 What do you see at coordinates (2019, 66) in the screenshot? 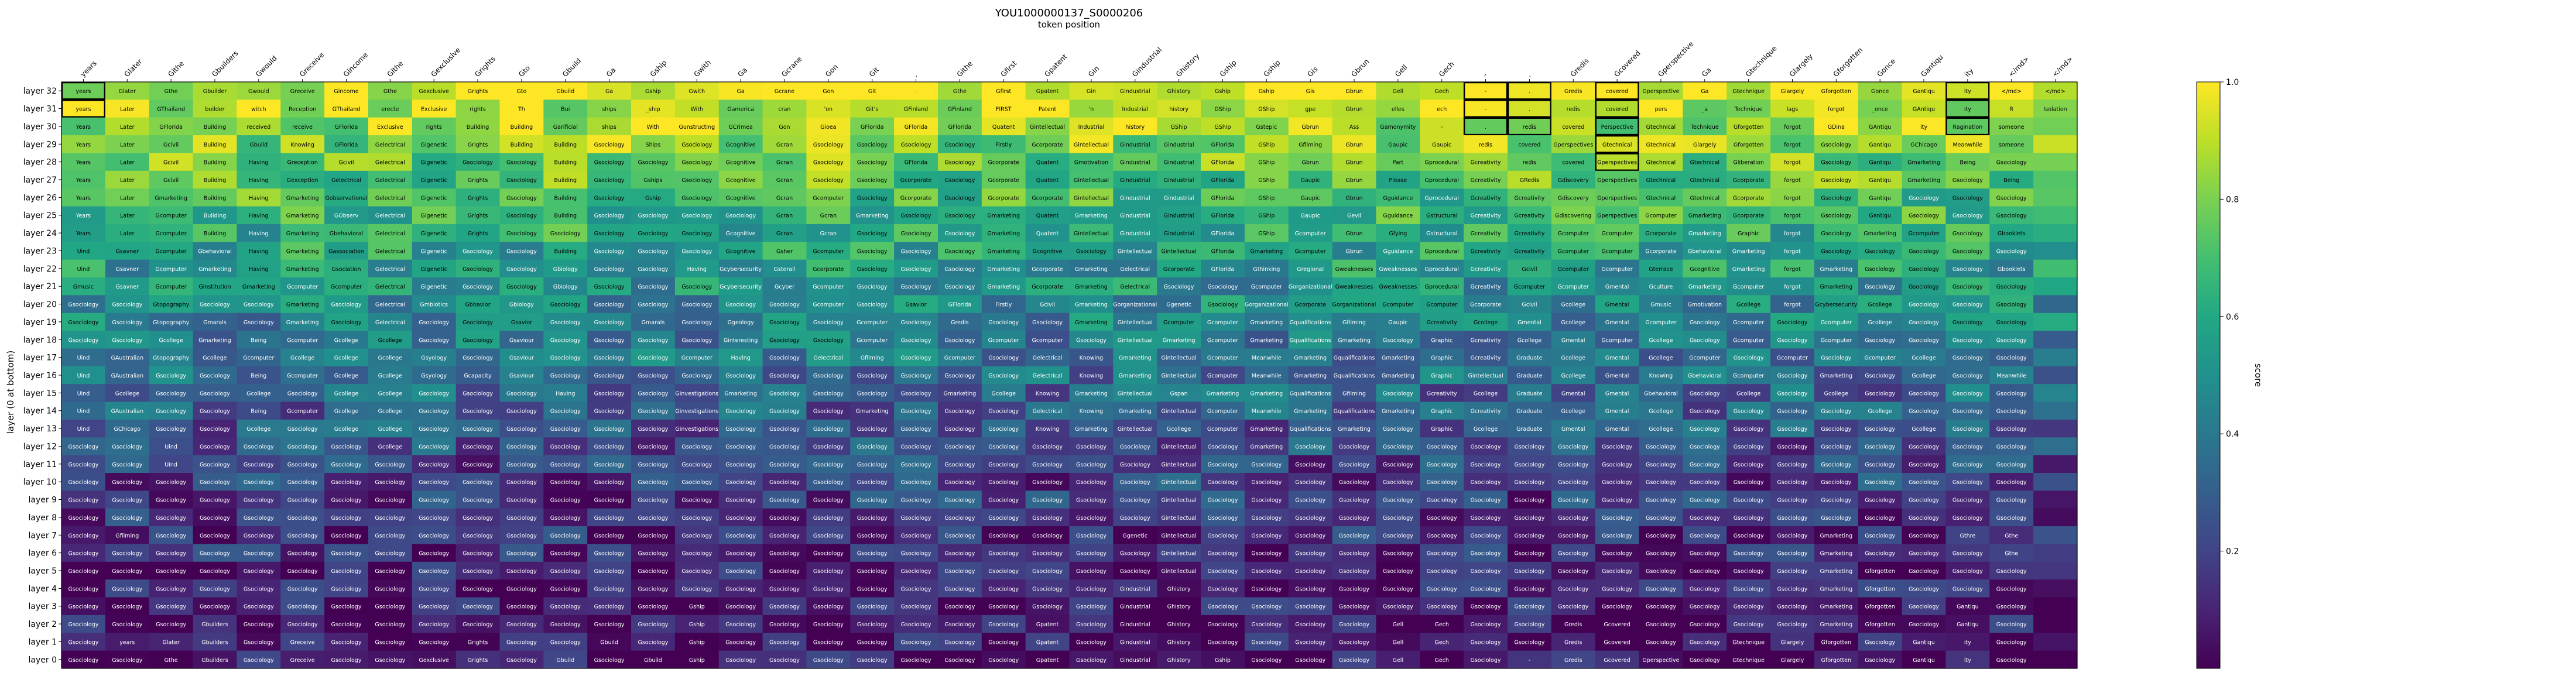
I see `x-tick-label: </md>` at bounding box center [2019, 66].